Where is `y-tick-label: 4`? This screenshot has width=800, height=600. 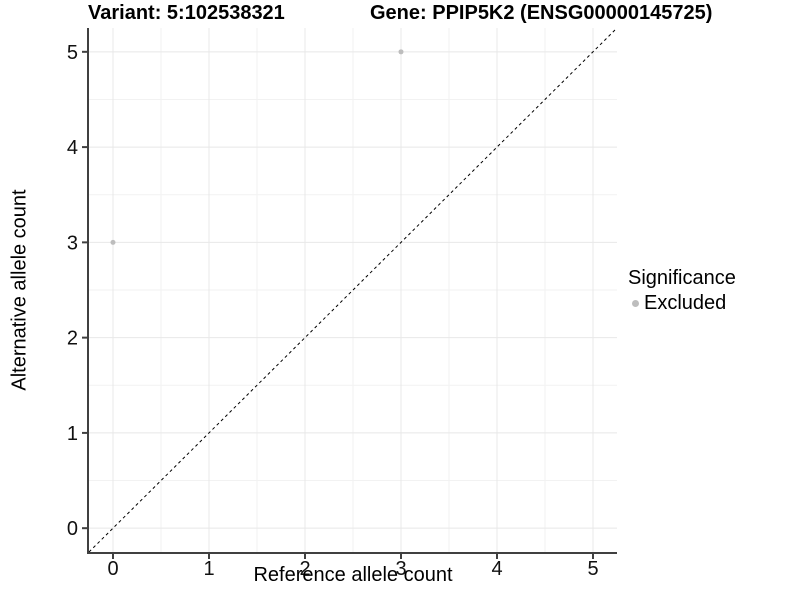
y-tick-label: 4 is located at coordinates (72, 148).